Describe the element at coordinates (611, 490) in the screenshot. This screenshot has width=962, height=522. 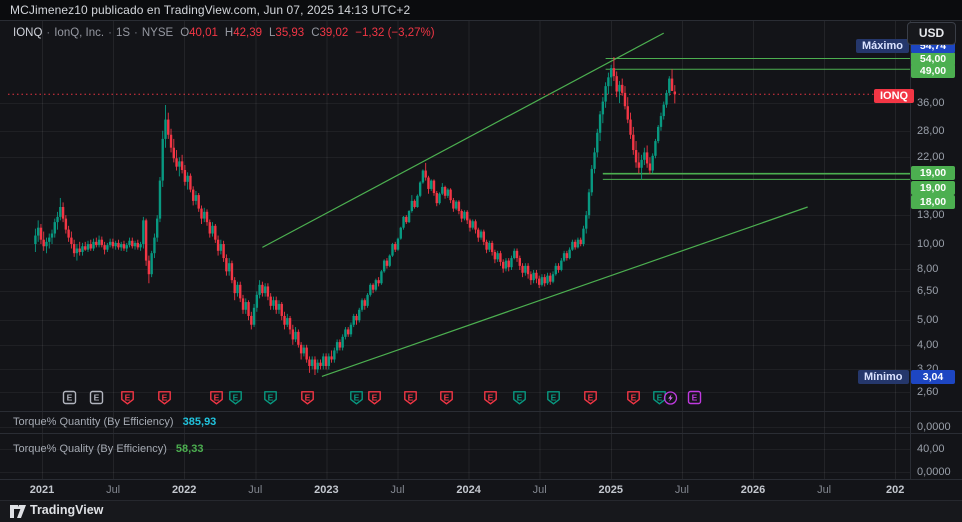
I see `time-tick-label: 2025` at that location.